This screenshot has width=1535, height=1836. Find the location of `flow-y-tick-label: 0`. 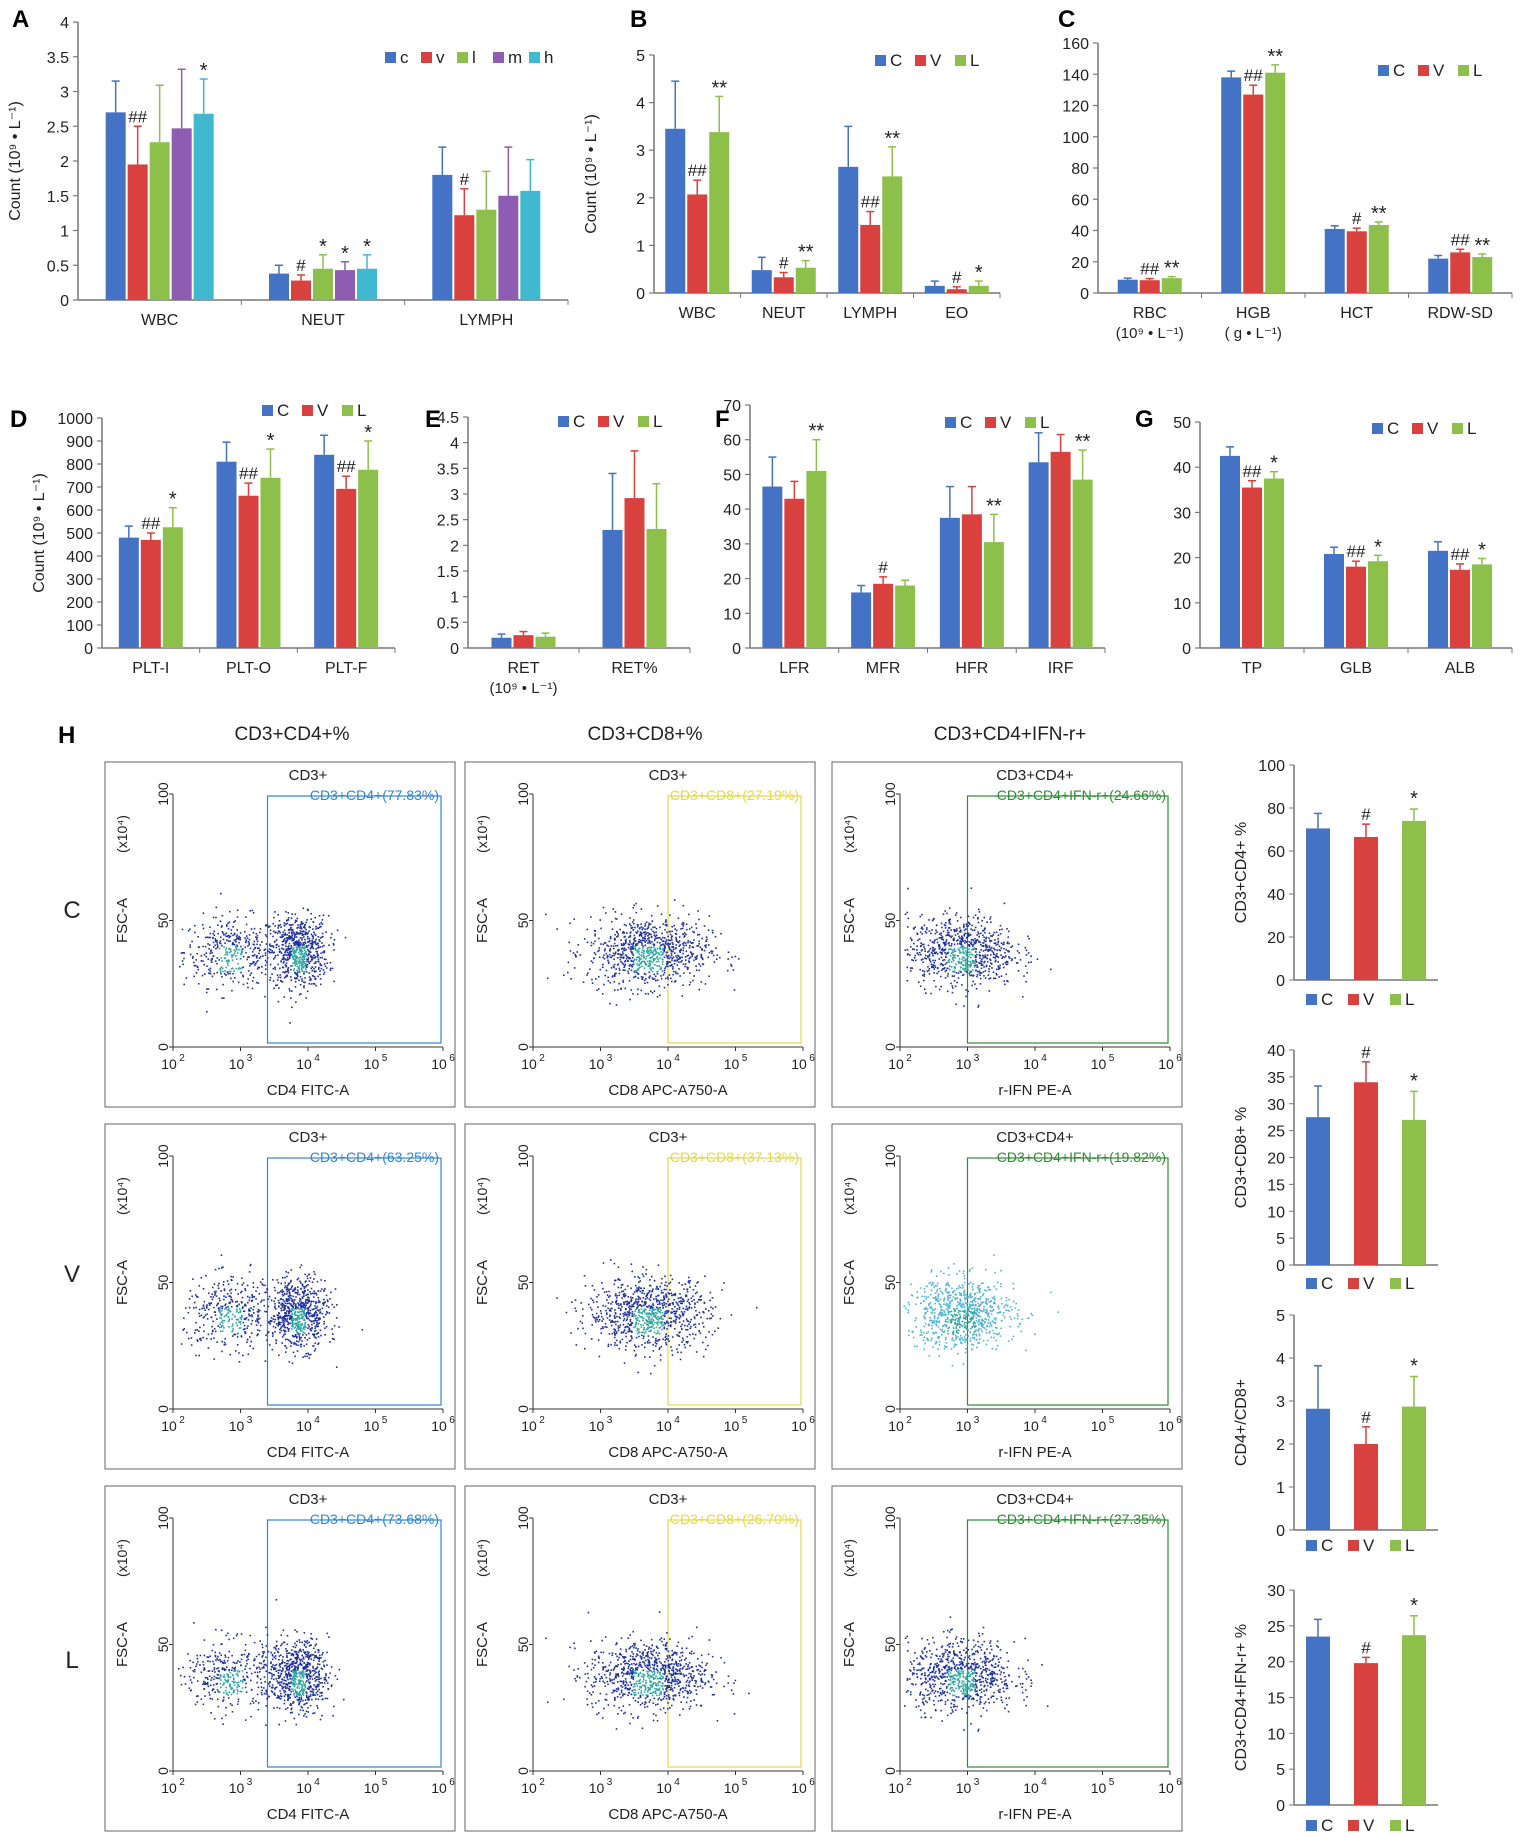

flow-y-tick-label: 0 is located at coordinates (890, 1047).